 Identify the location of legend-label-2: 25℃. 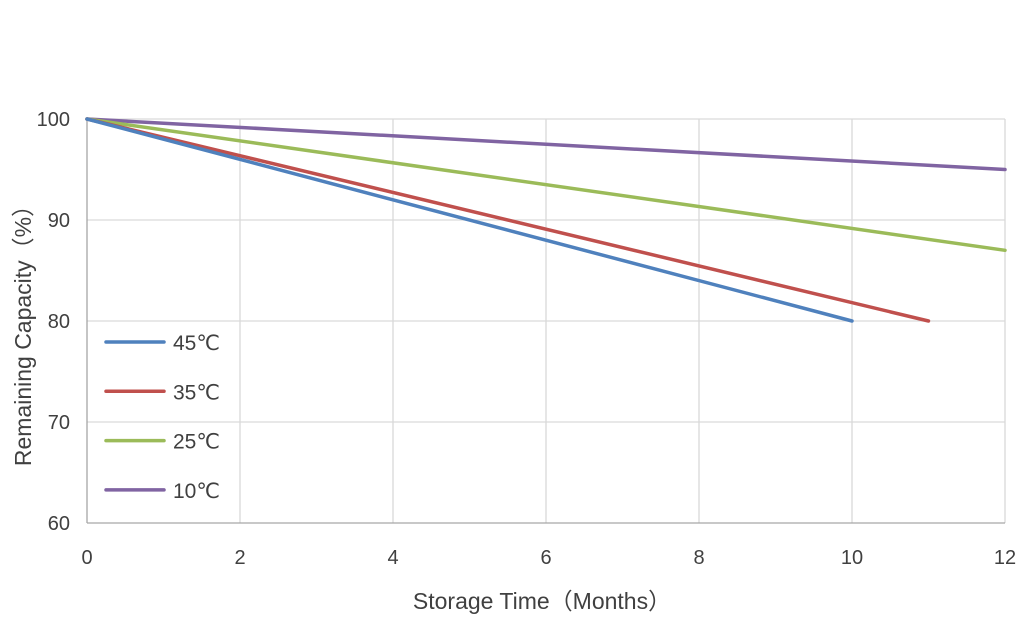
(196, 442).